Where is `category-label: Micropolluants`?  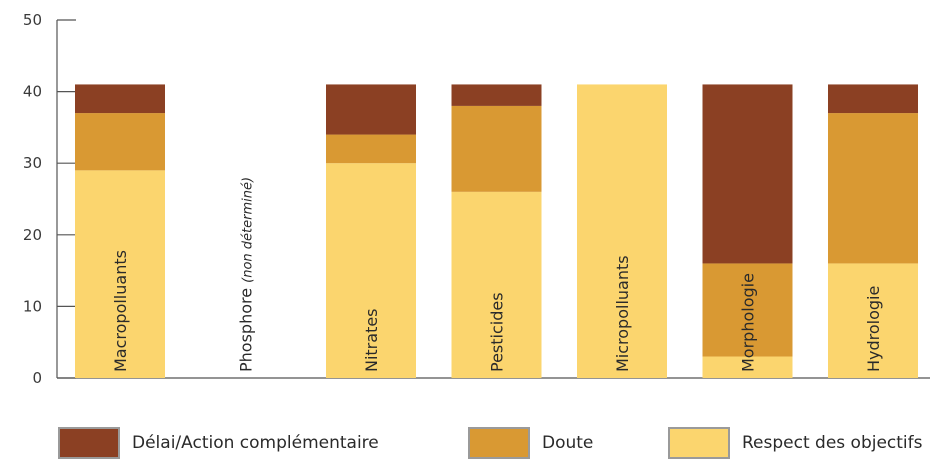
category-label: Micropolluants is located at coordinates (622, 313).